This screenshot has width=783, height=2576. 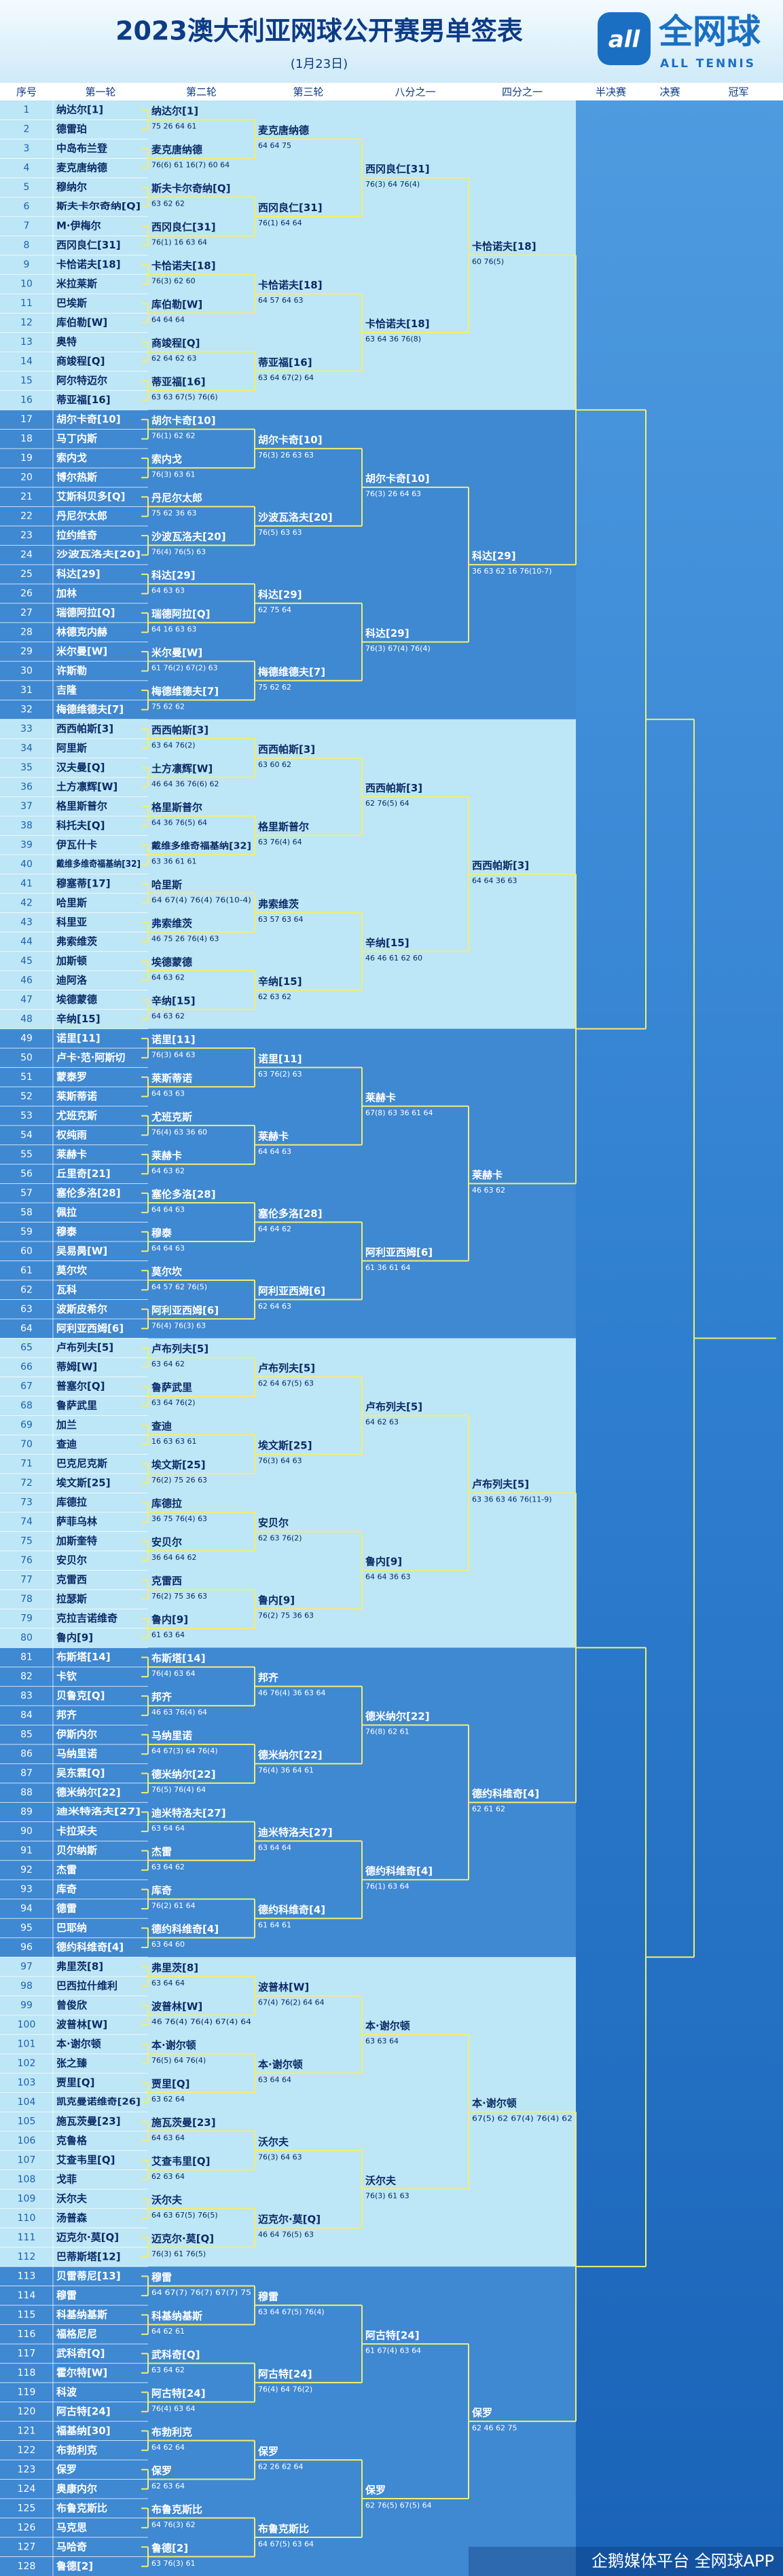 What do you see at coordinates (76, 1541) in the screenshot?
I see `player-name: 加斯奎特` at bounding box center [76, 1541].